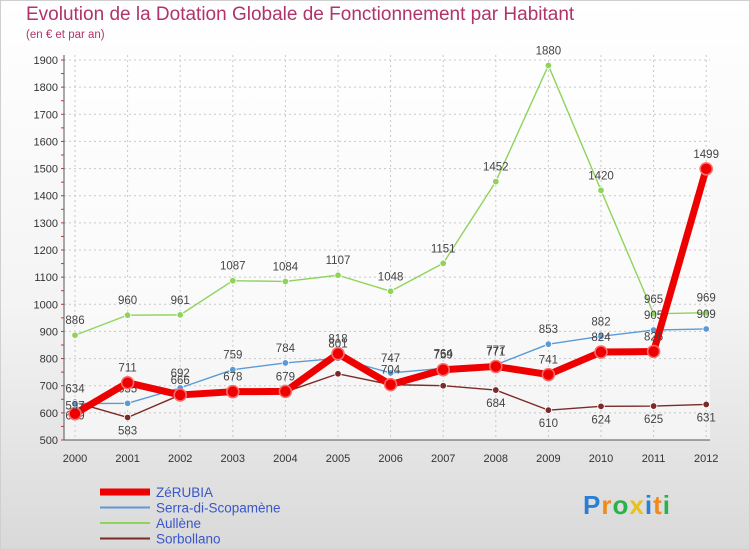 This screenshot has height=550, width=750. What do you see at coordinates (49, 414) in the screenshot?
I see `y-tick-label: 600` at bounding box center [49, 414].